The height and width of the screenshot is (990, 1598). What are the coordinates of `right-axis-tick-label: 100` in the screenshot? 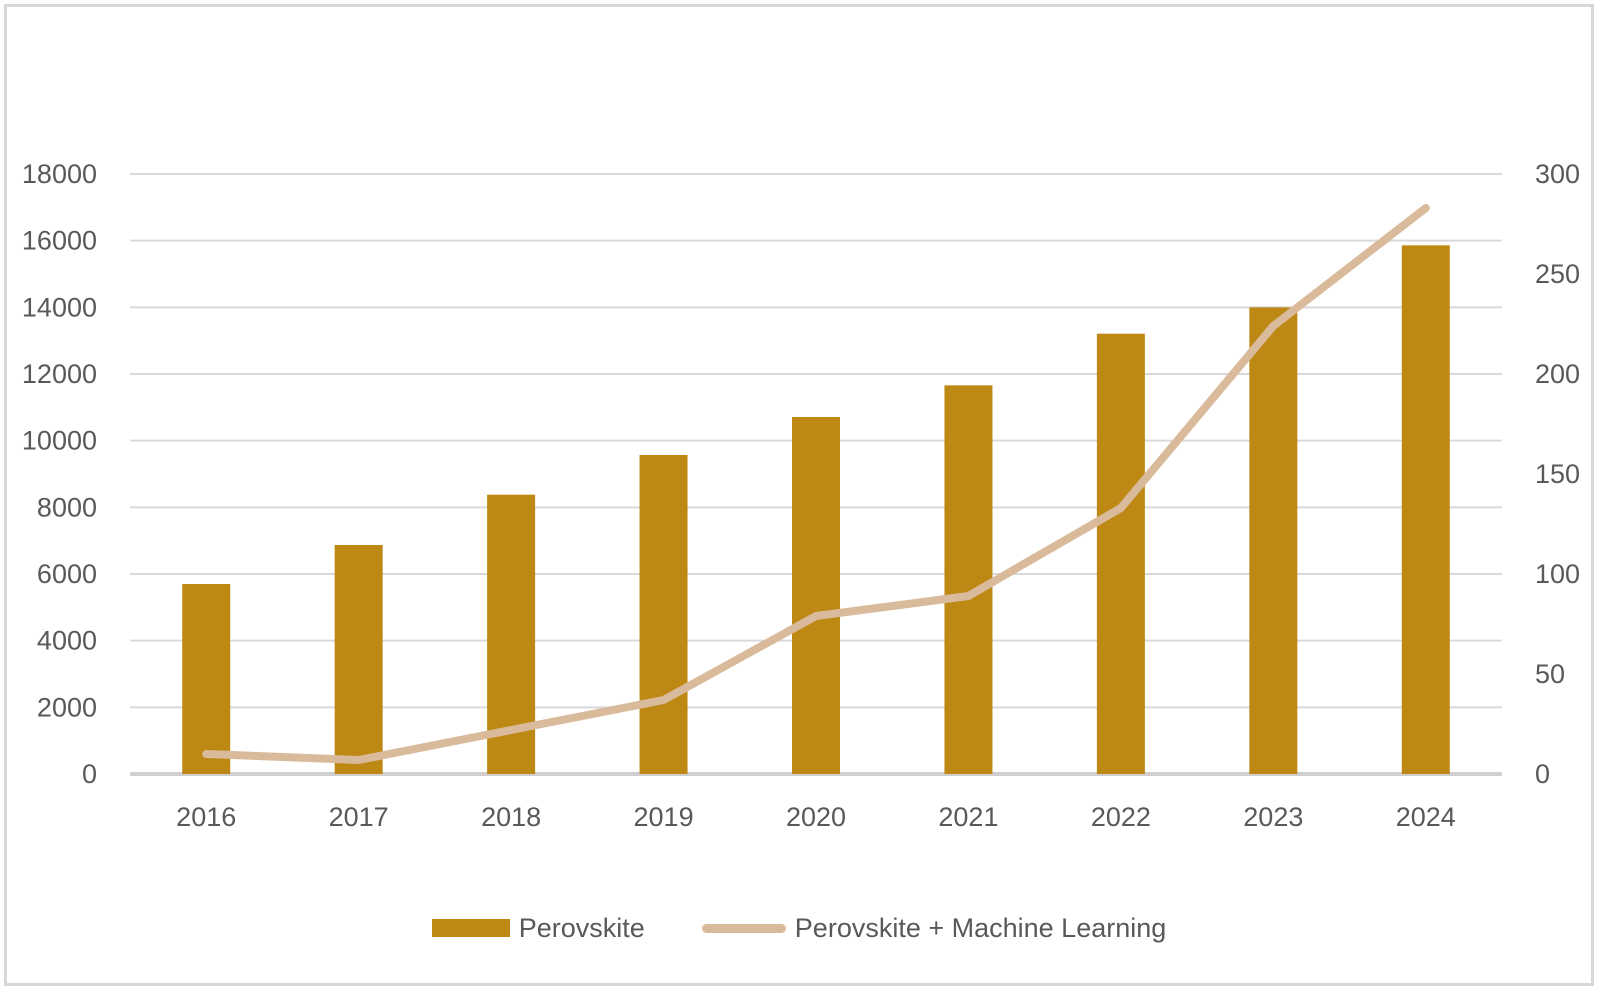 It's located at (1557, 574).